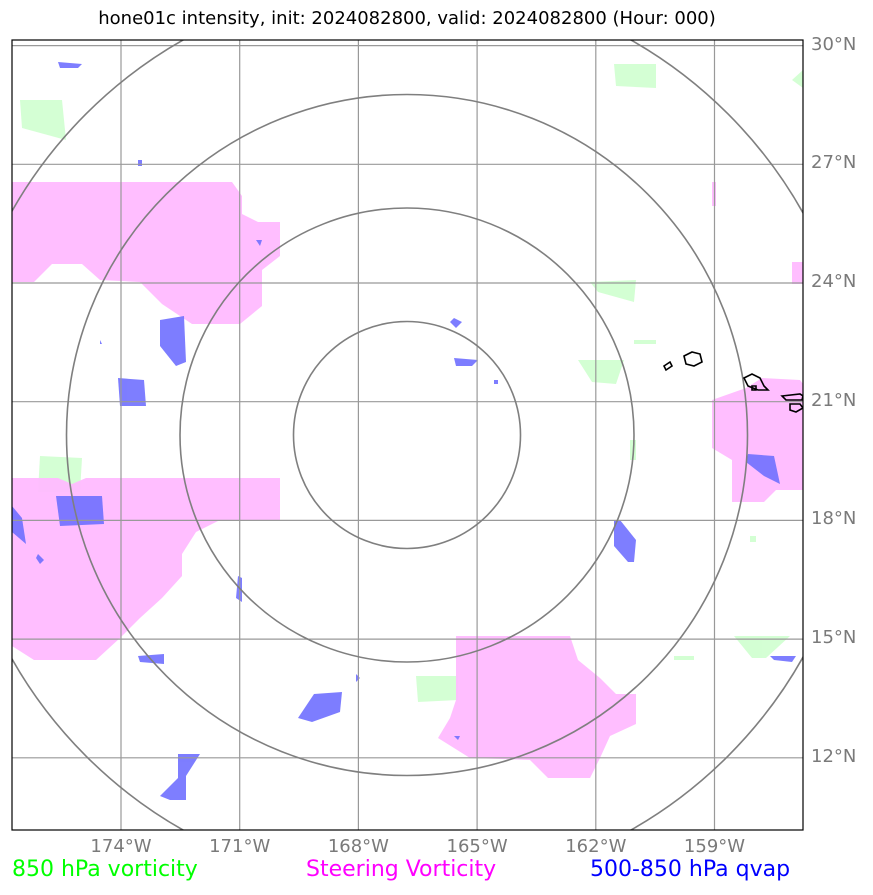  Describe the element at coordinates (690, 869) in the screenshot. I see `legend-qvap: 500-850 hPa qvap` at that location.